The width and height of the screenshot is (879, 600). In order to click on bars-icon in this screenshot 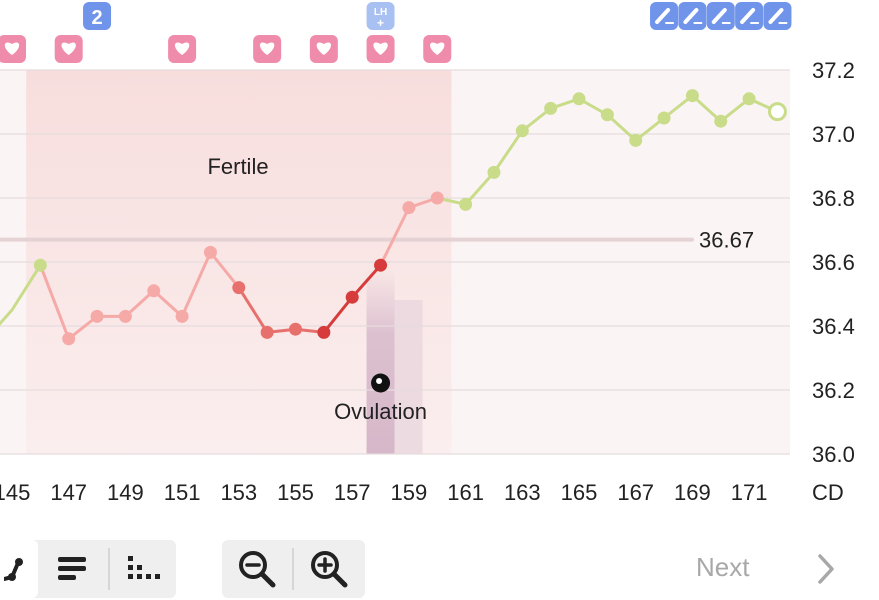, I will do `click(72, 568)`.